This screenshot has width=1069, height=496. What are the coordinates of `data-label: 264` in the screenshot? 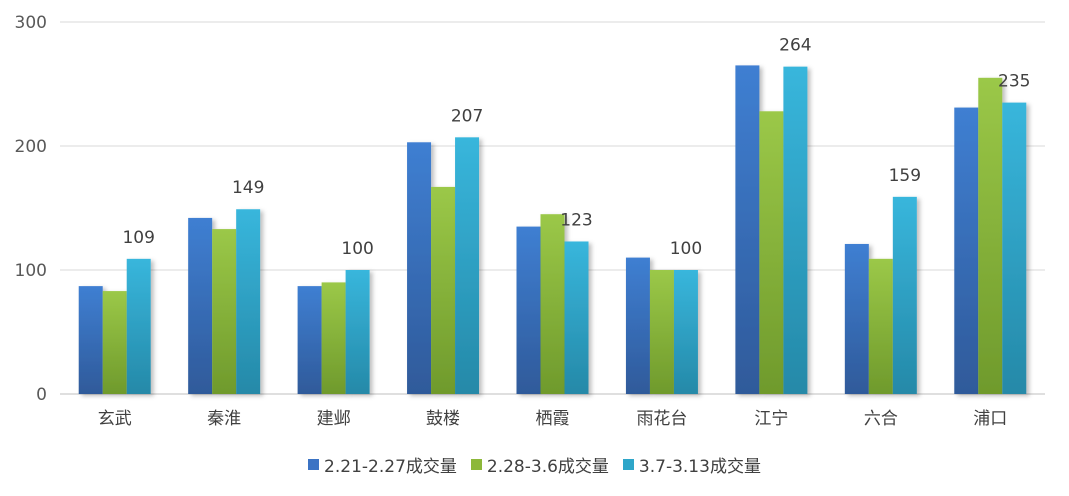 It's located at (795, 46).